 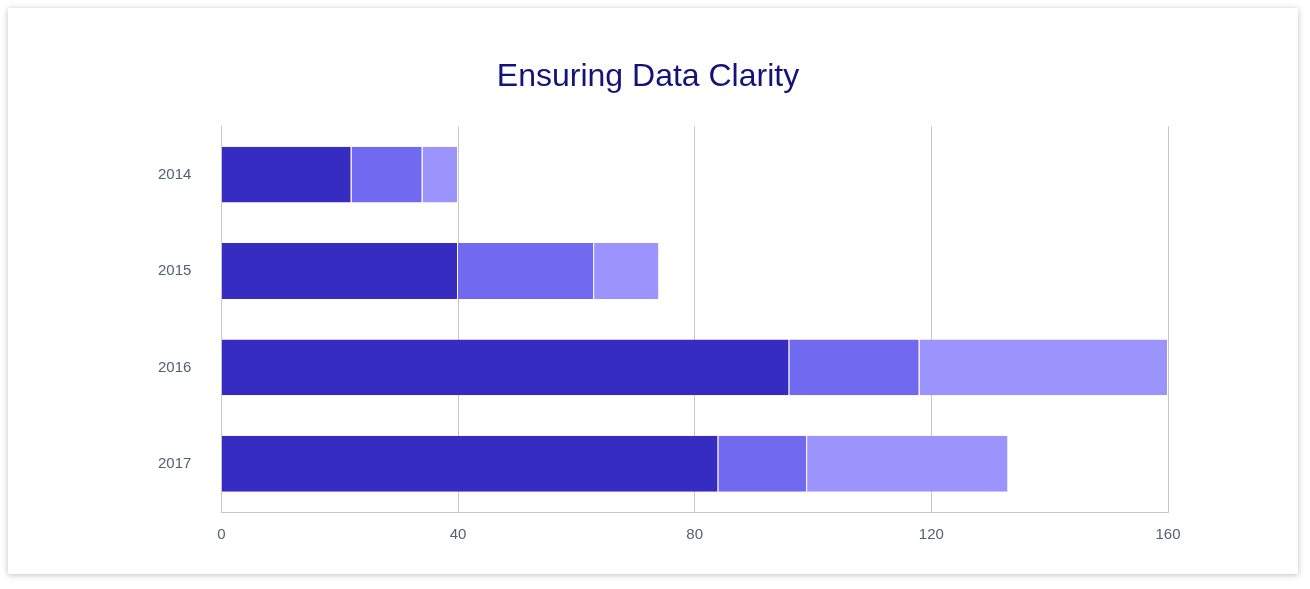 What do you see at coordinates (174, 173) in the screenshot?
I see `y-tick-label: 2014` at bounding box center [174, 173].